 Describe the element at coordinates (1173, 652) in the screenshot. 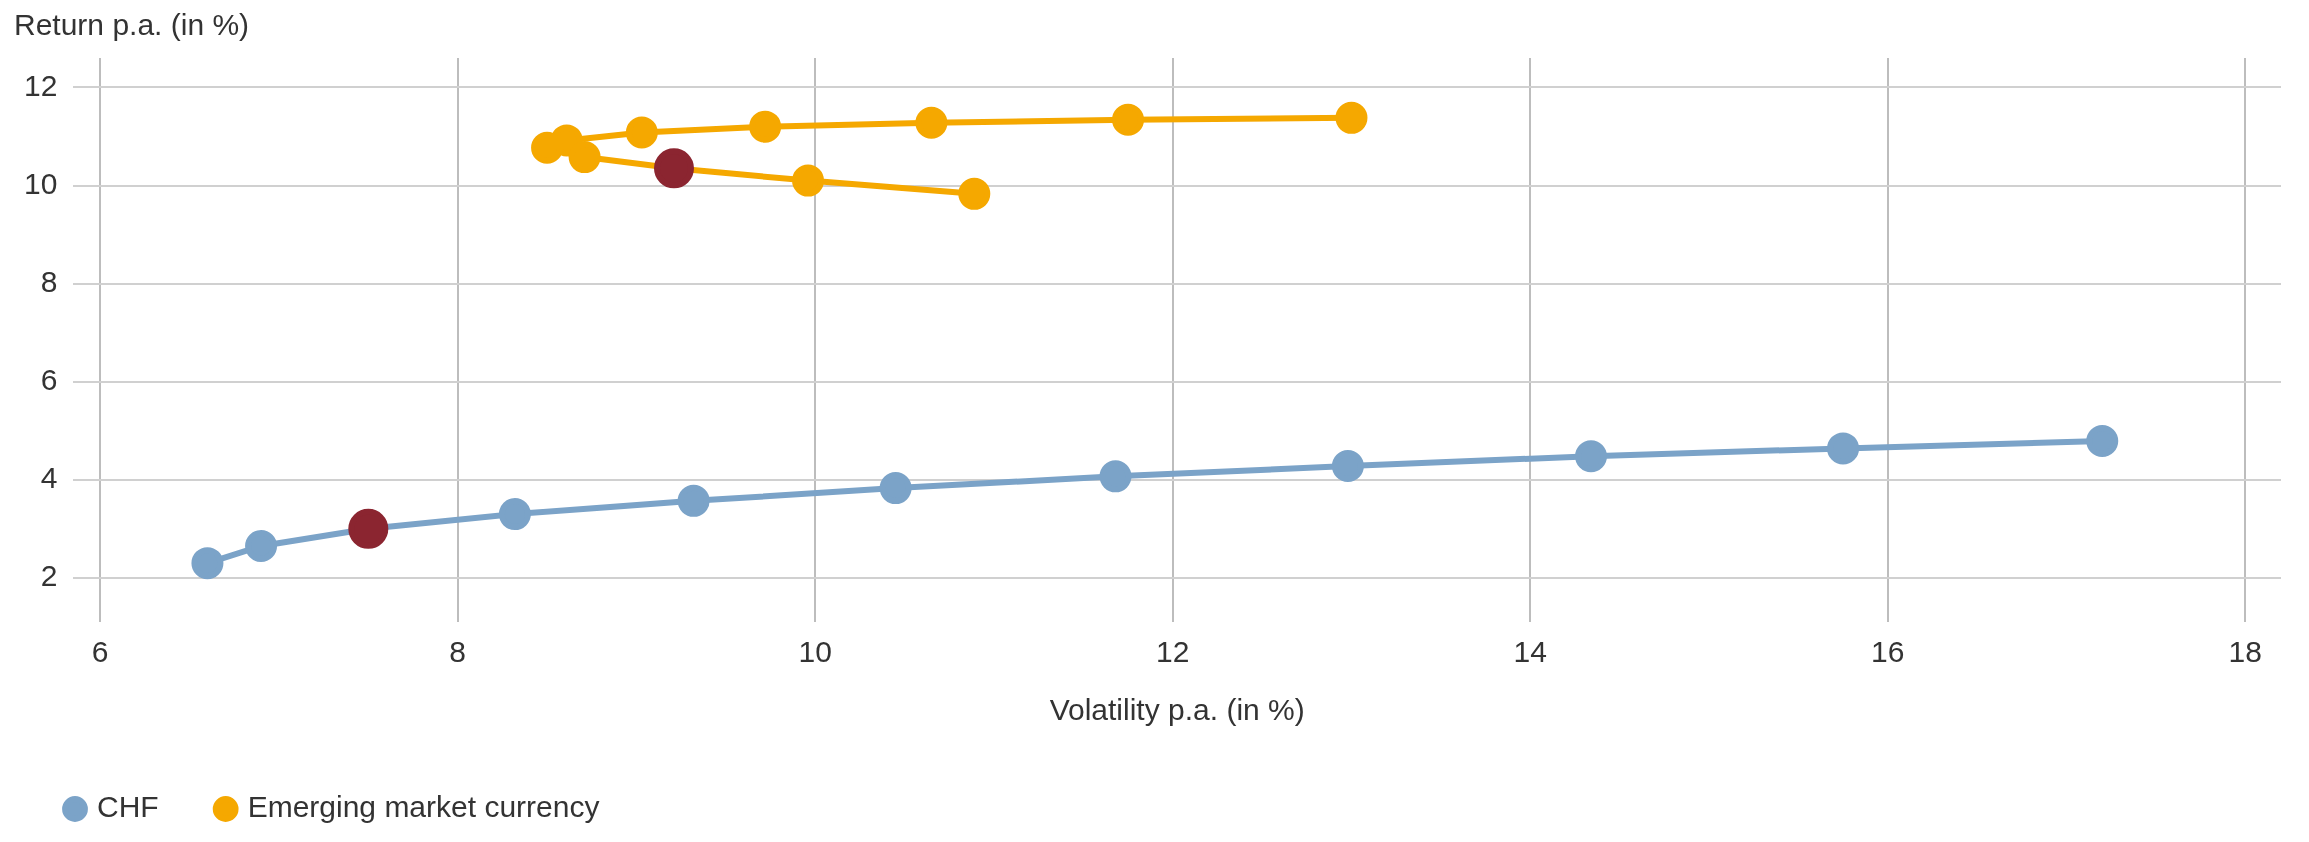

I see `x-tick-label: 12` at that location.